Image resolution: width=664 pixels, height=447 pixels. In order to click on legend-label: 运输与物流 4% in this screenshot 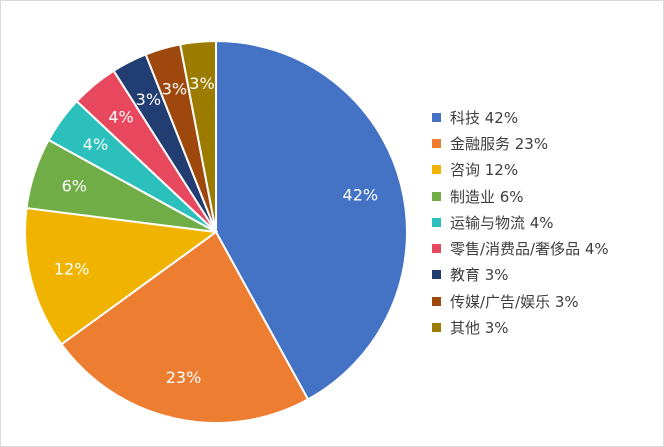, I will do `click(502, 222)`.